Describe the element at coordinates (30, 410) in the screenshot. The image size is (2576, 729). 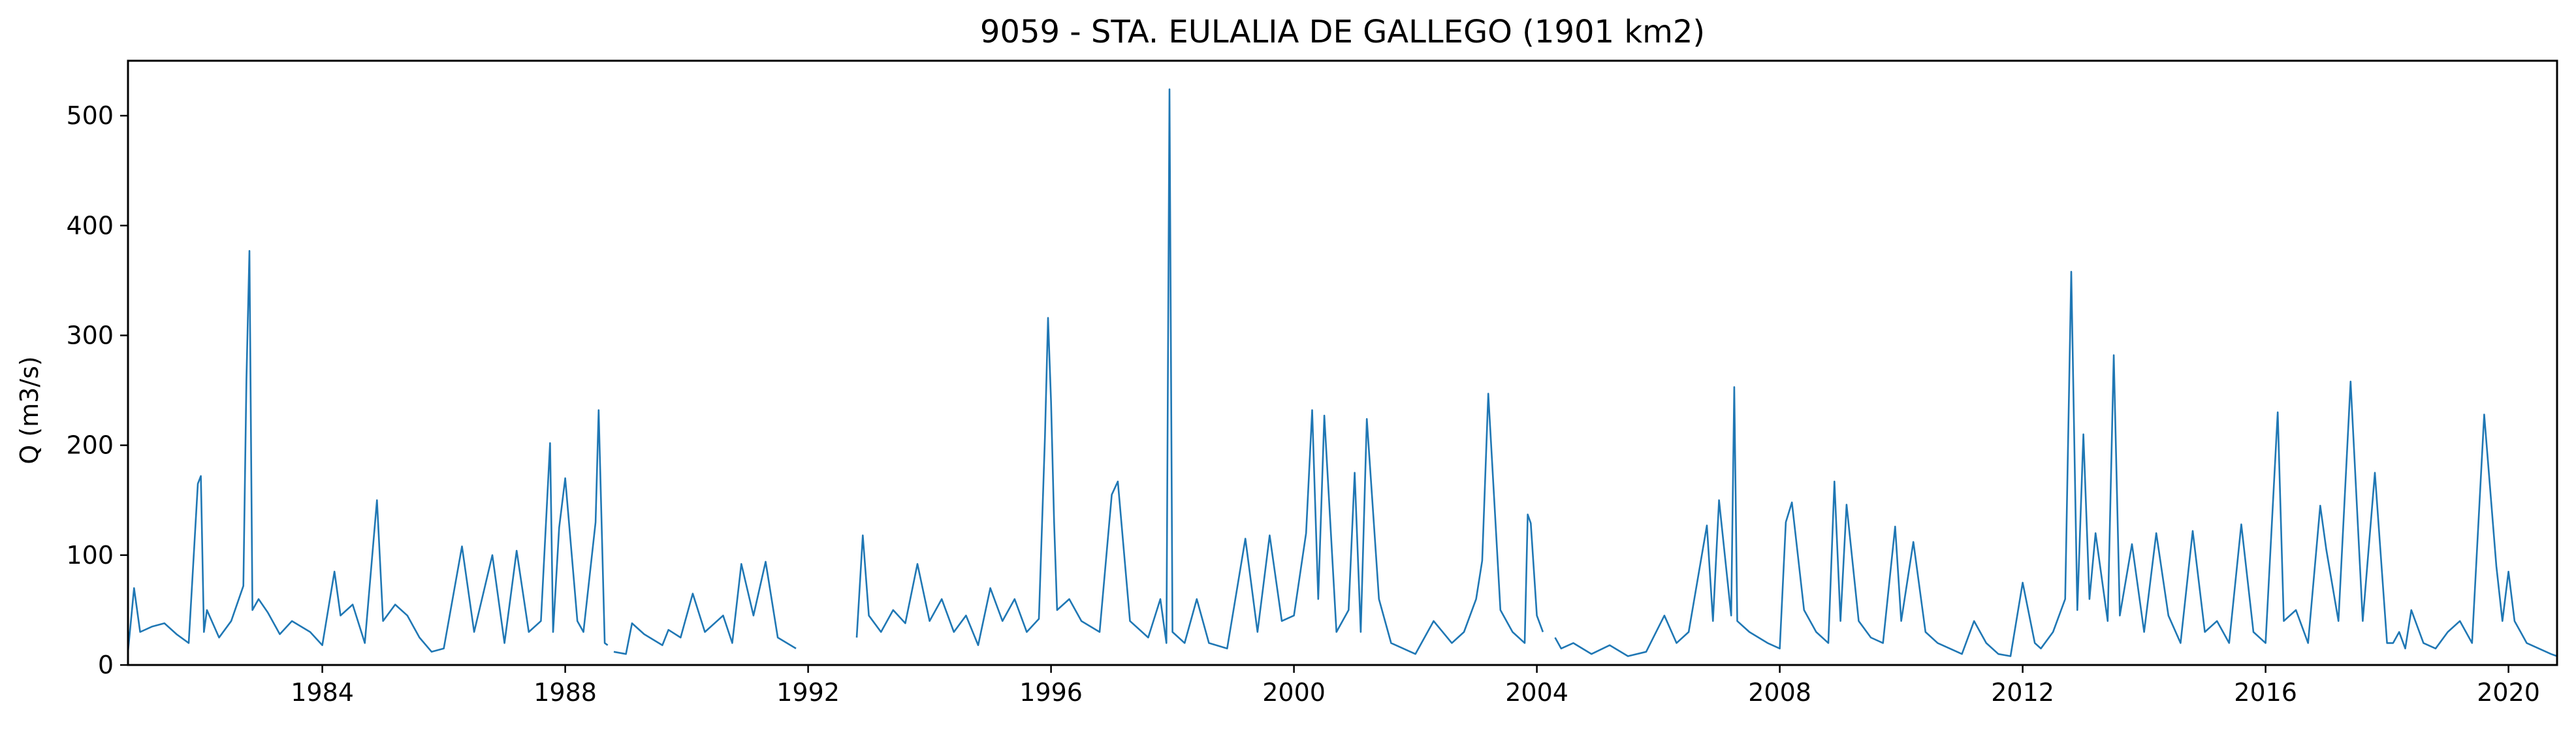
I see `y-axis-label: Q (m3/s)` at that location.